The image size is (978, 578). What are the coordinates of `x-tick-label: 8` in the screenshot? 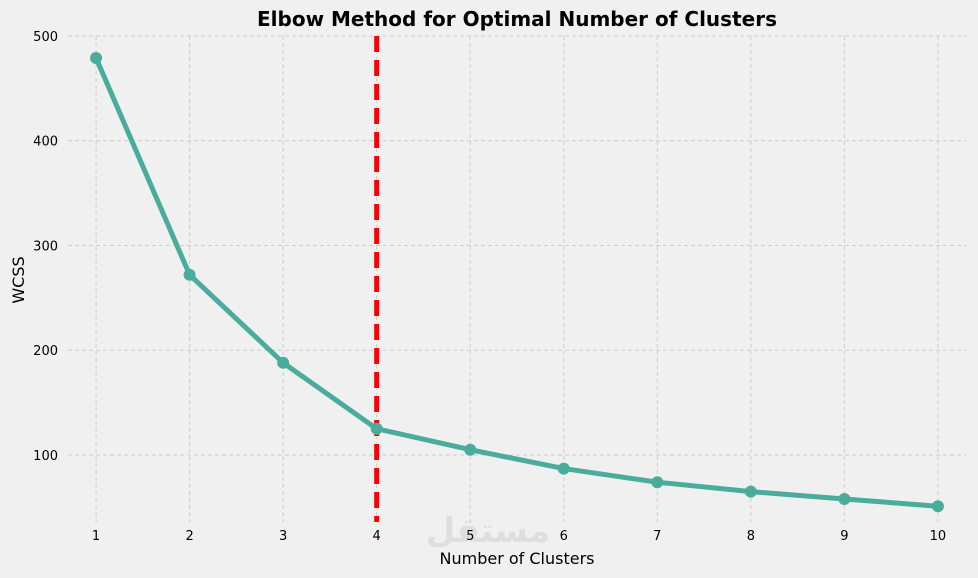 It's located at (751, 536).